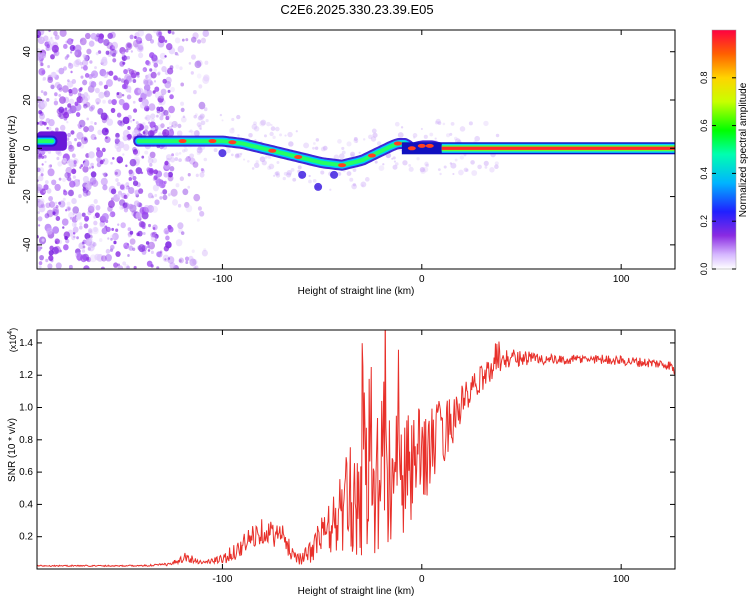 This screenshot has height=600, width=750. Describe the element at coordinates (724, 149) in the screenshot. I see `colorbar-gradient` at that location.